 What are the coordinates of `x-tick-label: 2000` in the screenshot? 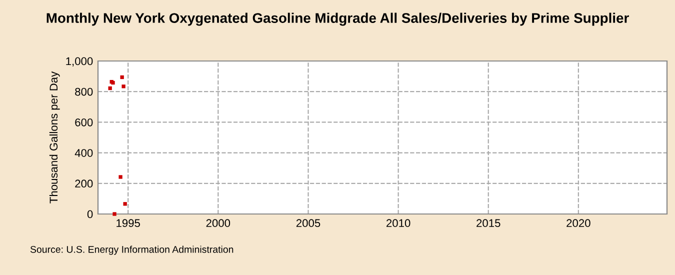 It's located at (218, 223).